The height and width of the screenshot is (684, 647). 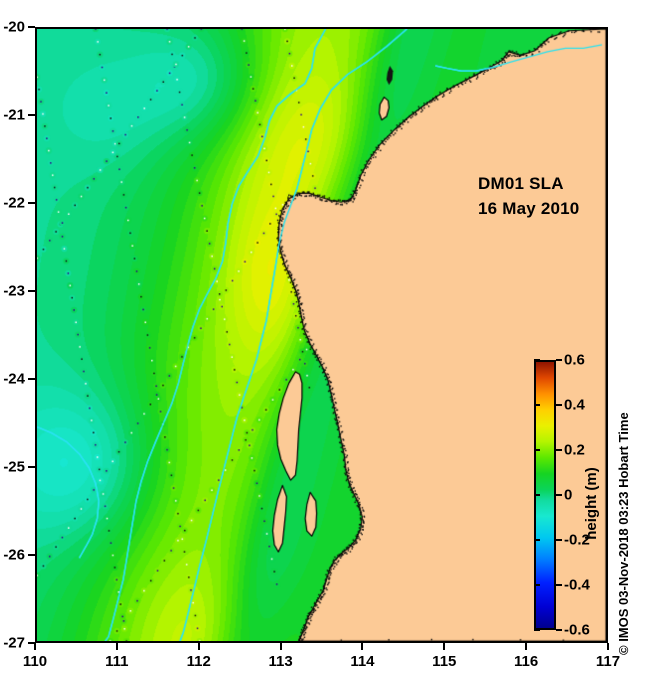 What do you see at coordinates (568, 495) in the screenshot?
I see `colorbar-tick-label: 0` at bounding box center [568, 495].